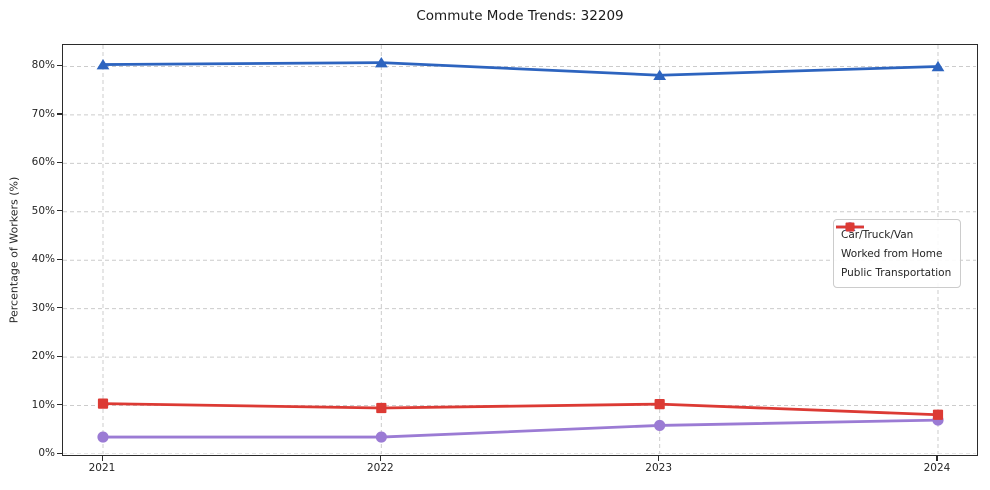 This screenshot has height=490, width=990. Describe the element at coordinates (43, 113) in the screenshot. I see `y-tick-label: 70%` at that location.